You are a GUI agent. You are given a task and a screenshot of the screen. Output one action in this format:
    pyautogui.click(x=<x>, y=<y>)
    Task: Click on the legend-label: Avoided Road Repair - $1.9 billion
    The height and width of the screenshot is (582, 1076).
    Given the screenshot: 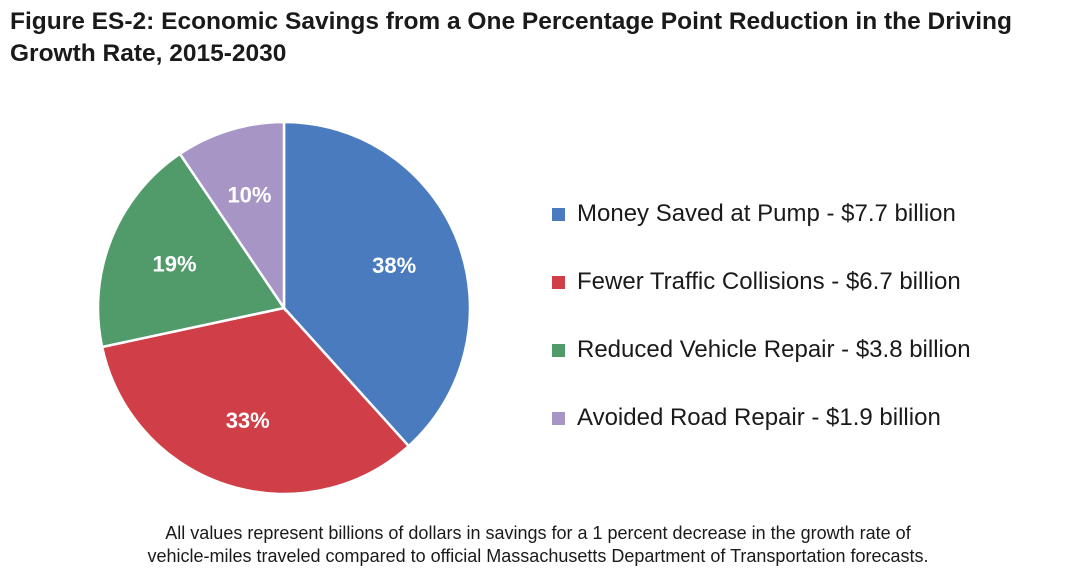 What is the action you would take?
    pyautogui.click(x=759, y=417)
    